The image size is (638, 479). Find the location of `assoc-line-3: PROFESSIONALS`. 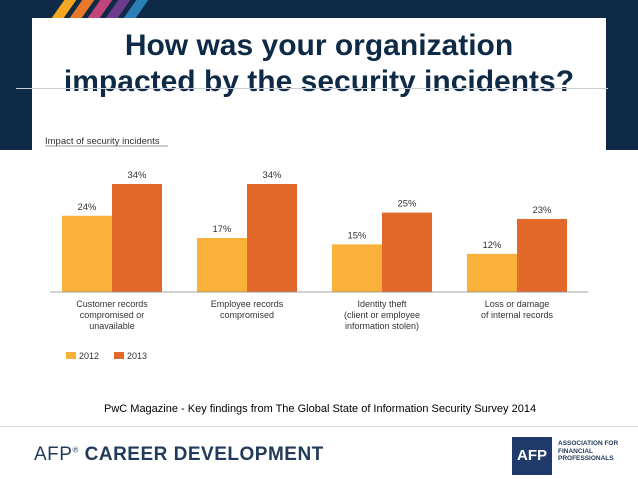

assoc-line-3: PROFESSIONALS is located at coordinates (586, 458).